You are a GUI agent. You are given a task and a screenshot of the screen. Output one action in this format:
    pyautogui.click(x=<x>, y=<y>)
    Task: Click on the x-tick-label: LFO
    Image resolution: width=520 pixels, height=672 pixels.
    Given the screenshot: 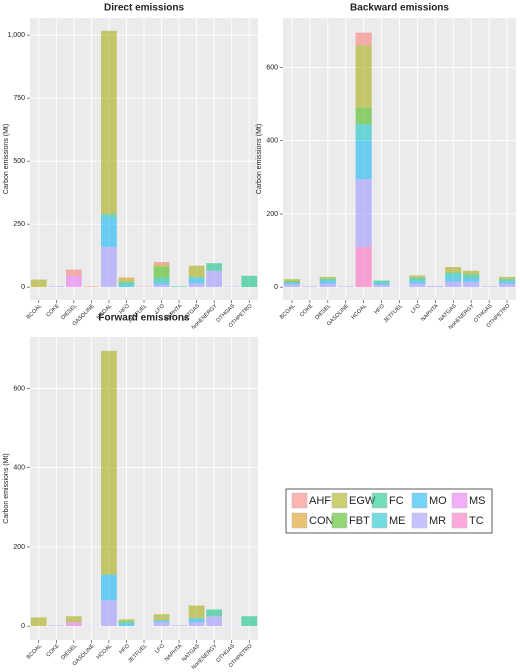 What is the action you would take?
    pyautogui.click(x=416, y=309)
    